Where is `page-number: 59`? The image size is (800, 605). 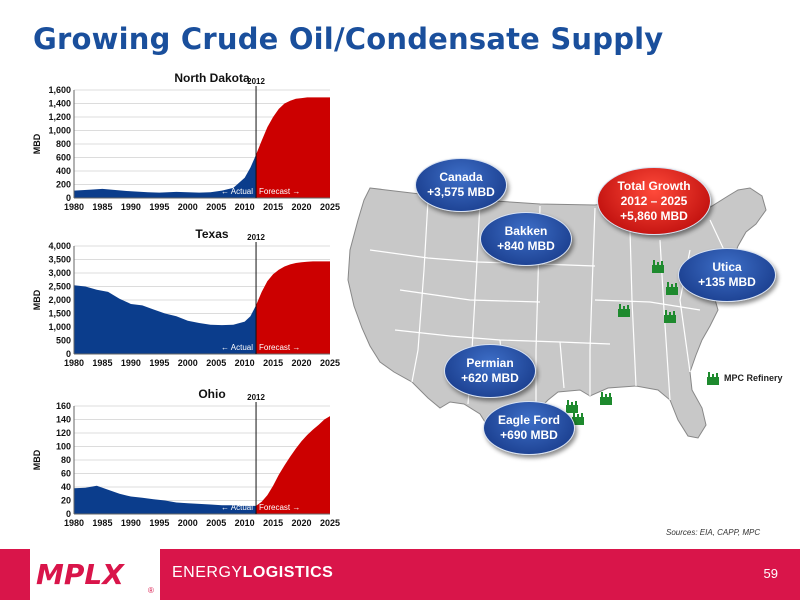 page-number: 59 is located at coordinates (770, 573).